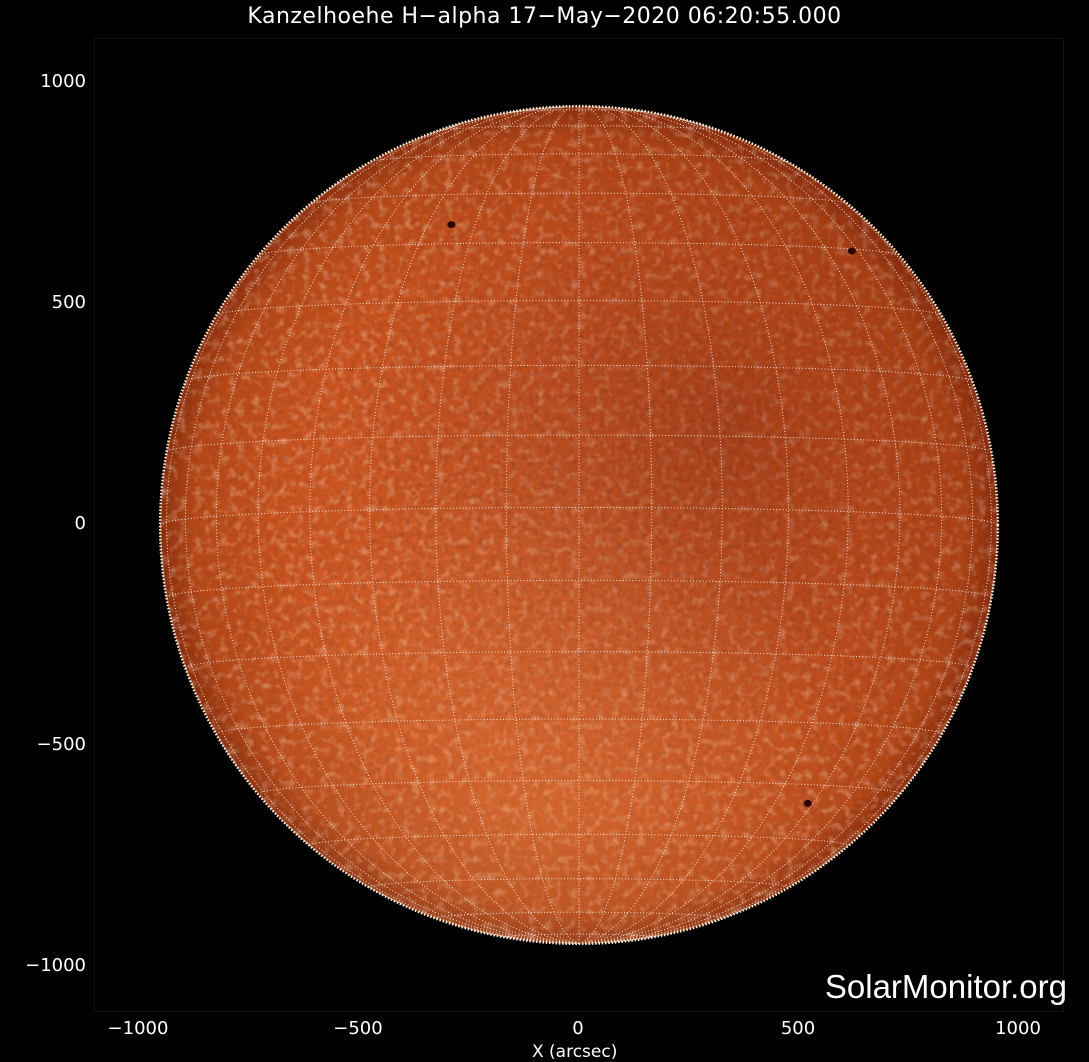 The image size is (1089, 1062). I want to click on x-tick-label: 500, so click(798, 1028).